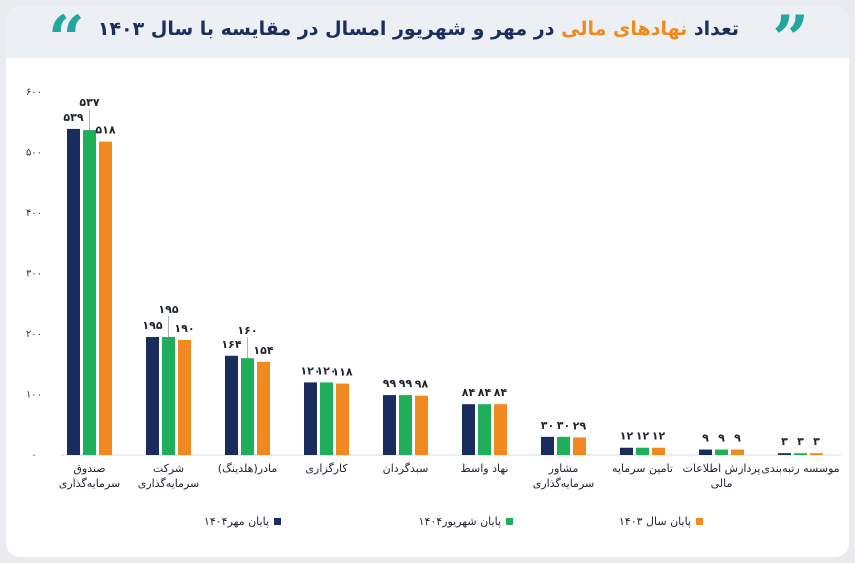  Describe the element at coordinates (509, 521) in the screenshot. I see `legend-swatch-green` at that location.